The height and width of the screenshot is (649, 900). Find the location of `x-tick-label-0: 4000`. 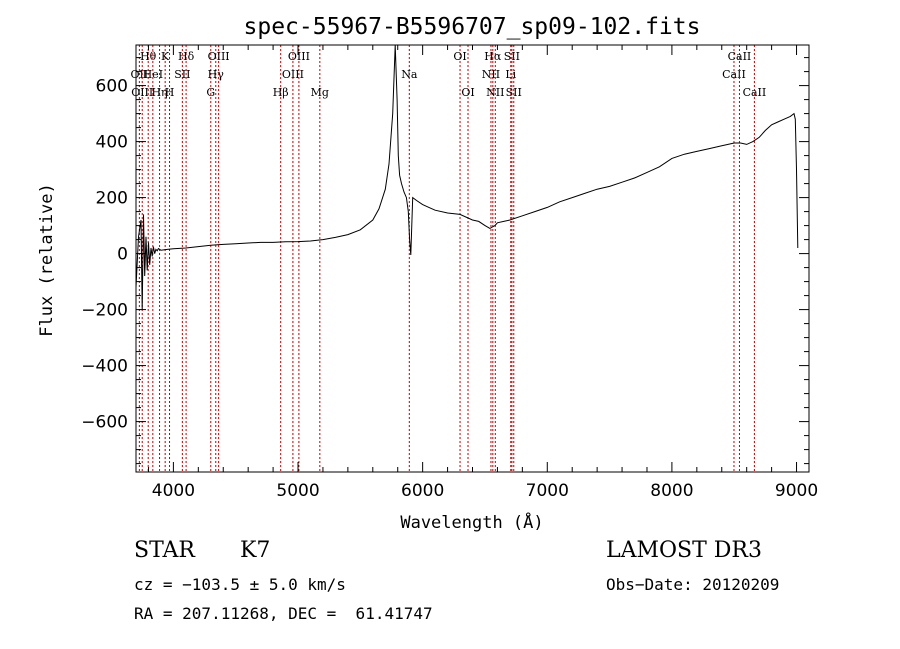

x-tick-label-0: 4000 is located at coordinates (173, 491).